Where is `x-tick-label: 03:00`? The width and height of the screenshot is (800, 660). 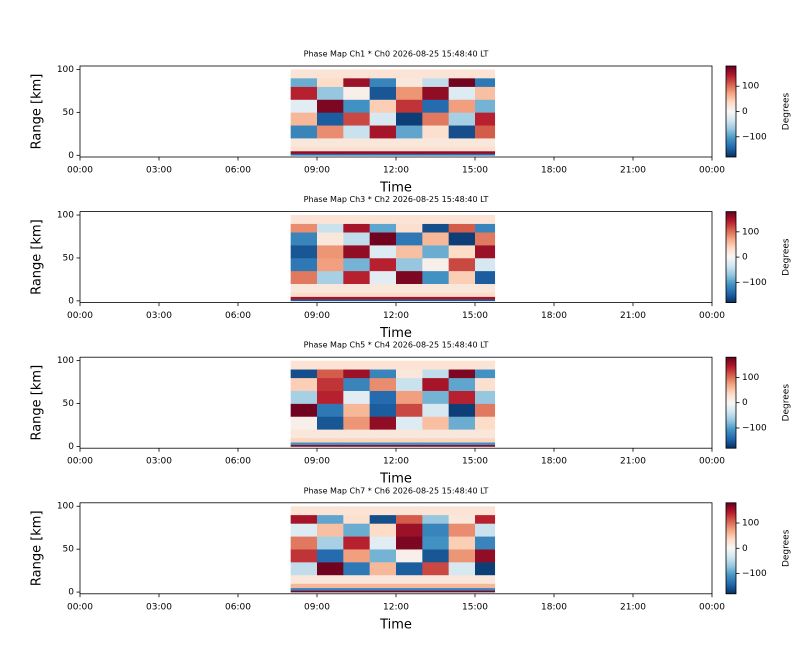 x-tick-label: 03:00 is located at coordinates (159, 316).